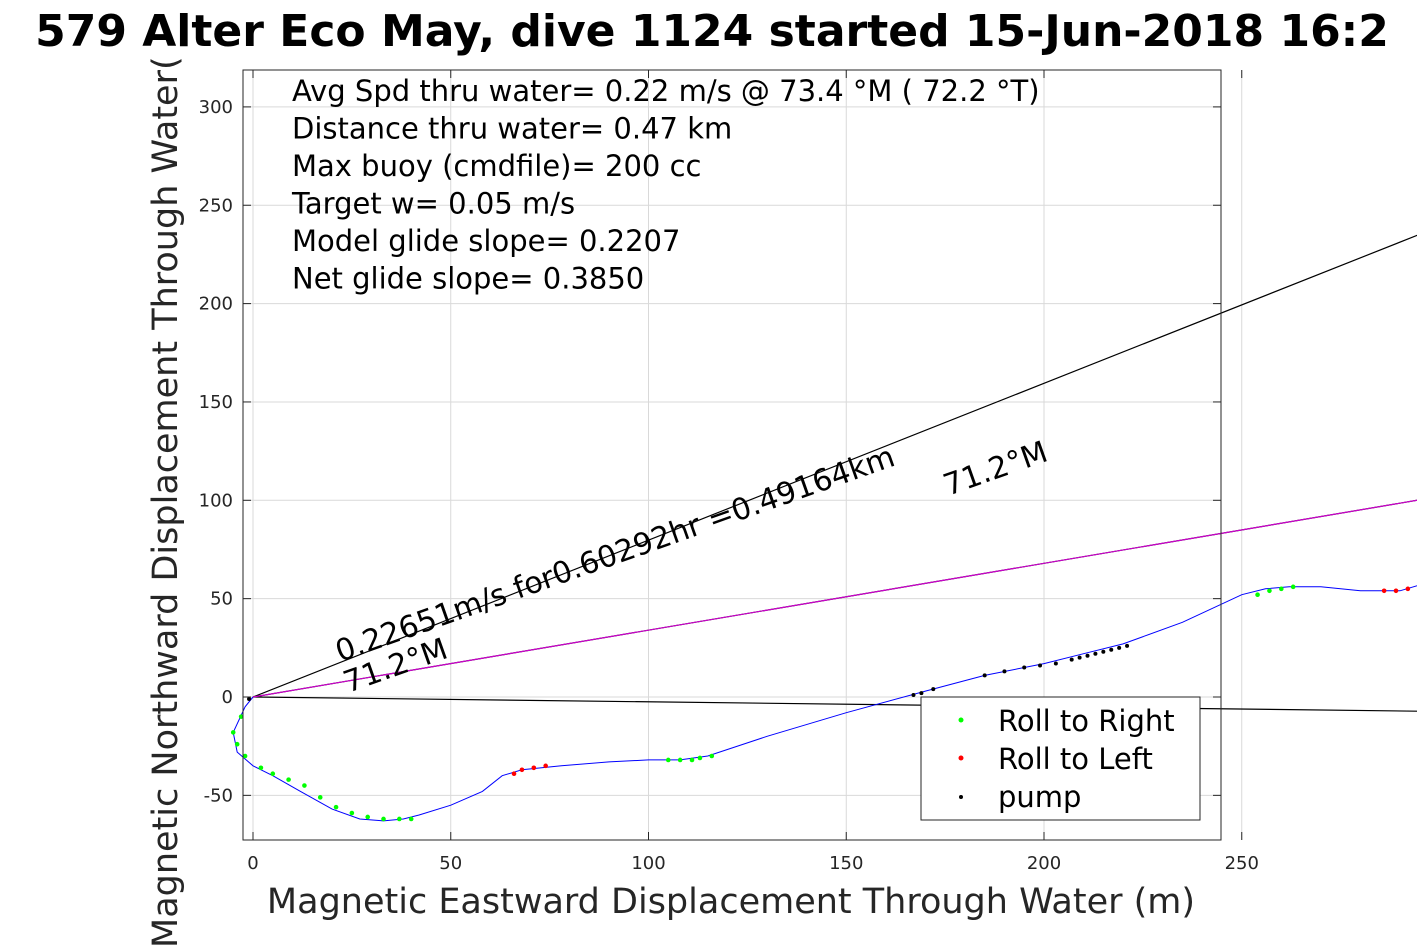 This screenshot has width=1417, height=945. I want to click on x-tick-label: 50, so click(450, 863).